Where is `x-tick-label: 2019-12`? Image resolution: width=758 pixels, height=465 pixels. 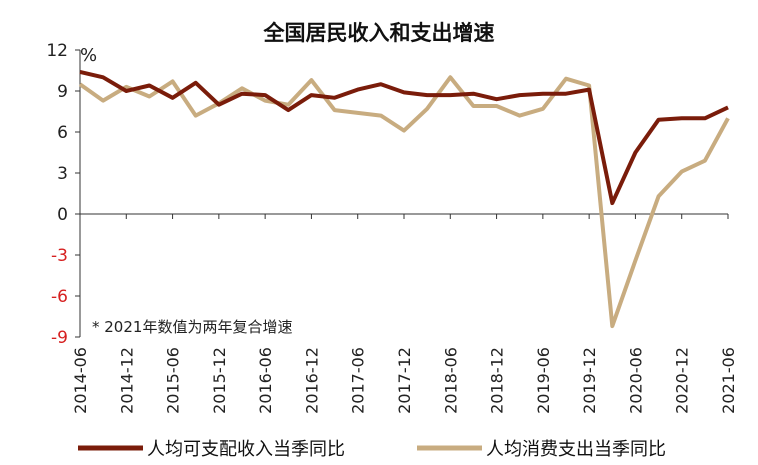 x-tick-label: 2019-12 is located at coordinates (589, 380).